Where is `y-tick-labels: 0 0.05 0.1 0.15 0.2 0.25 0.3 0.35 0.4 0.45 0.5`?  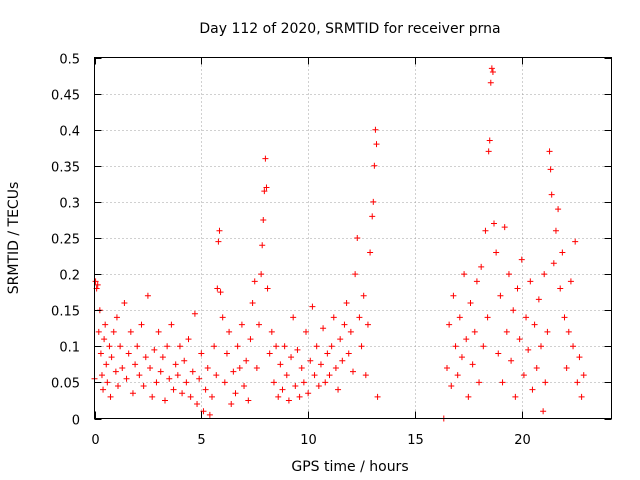
y-tick-labels: 0 0.05 0.1 0.15 0.2 0.25 0.3 0.35 0.4 0.45 0.5 is located at coordinates (65, 241).